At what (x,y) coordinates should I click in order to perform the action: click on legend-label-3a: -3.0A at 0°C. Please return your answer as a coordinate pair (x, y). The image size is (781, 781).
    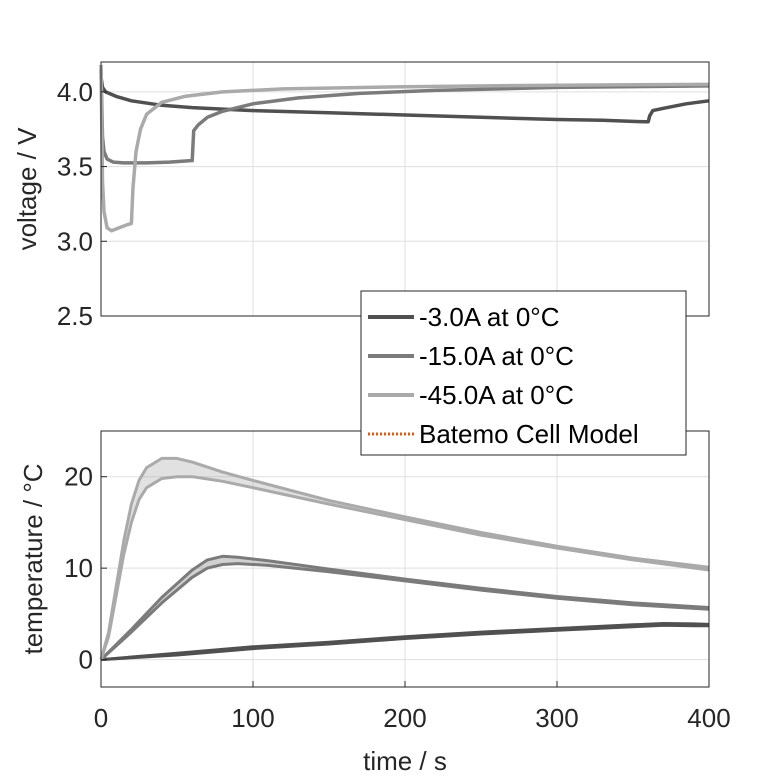
    Looking at the image, I should click on (489, 317).